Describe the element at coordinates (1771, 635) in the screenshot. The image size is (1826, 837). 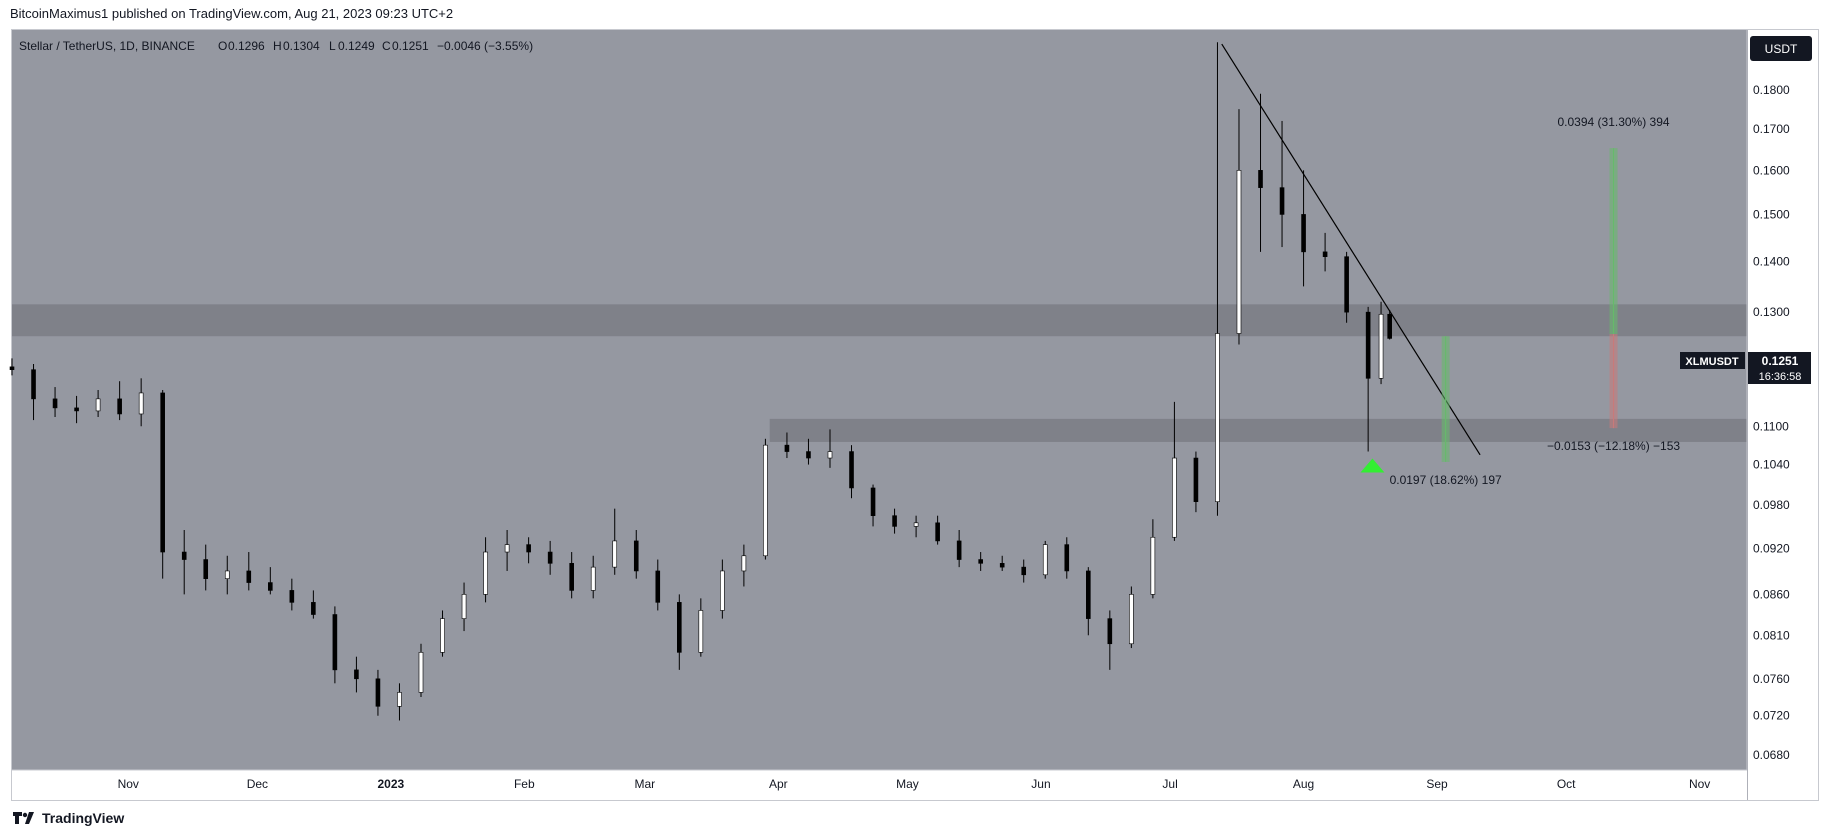
I see `y-tick-label-13: 0.0810` at that location.